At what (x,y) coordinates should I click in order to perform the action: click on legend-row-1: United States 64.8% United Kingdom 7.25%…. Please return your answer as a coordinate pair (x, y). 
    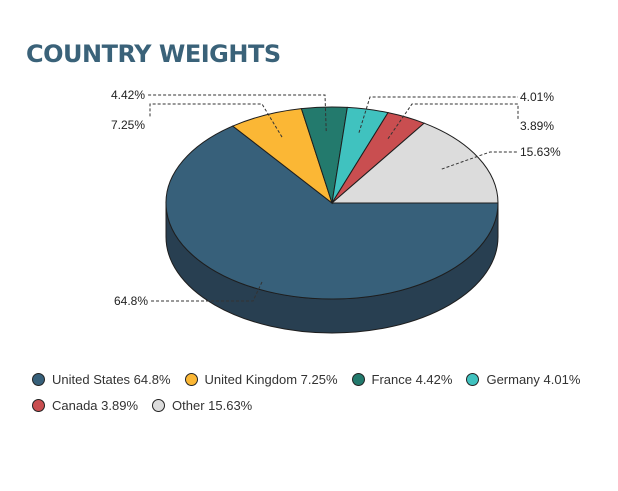
    Looking at the image, I should click on (319, 379).